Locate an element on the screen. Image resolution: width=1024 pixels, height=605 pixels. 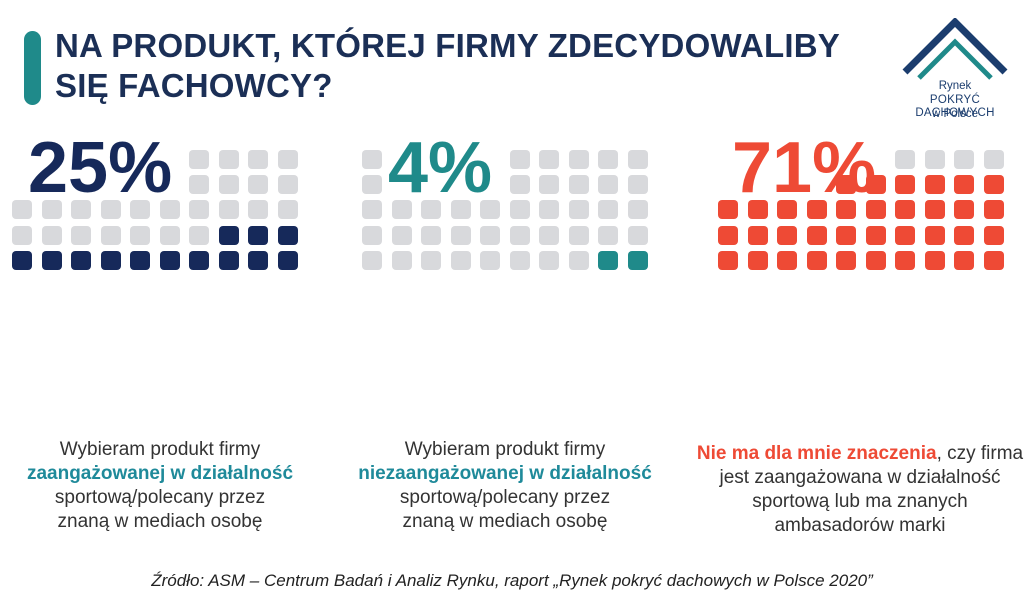
caption-line: Nie ma dla mnie znaczenia, czy firma is located at coordinates (857, 454).